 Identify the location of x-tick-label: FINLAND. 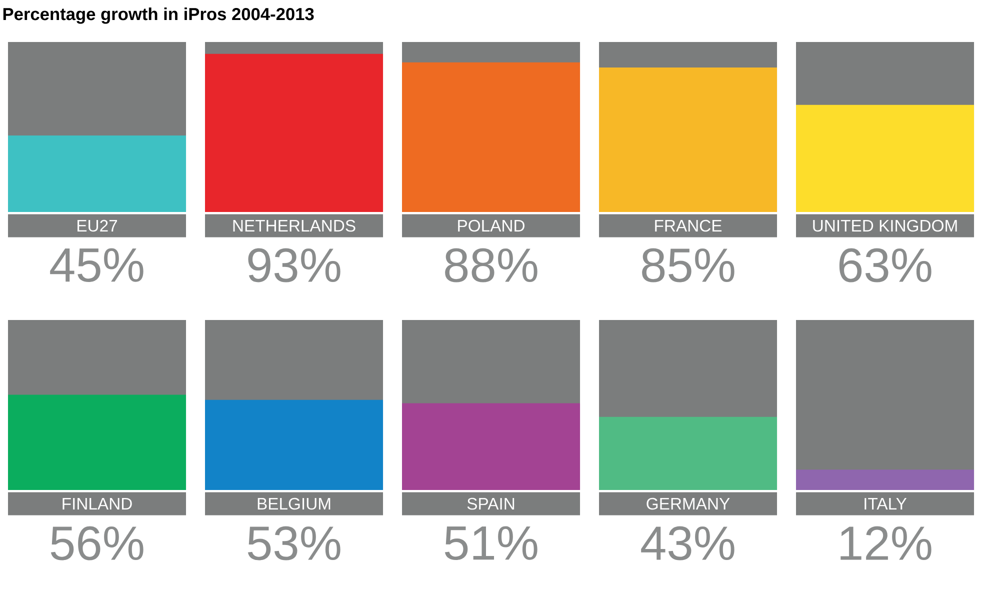
(97, 504).